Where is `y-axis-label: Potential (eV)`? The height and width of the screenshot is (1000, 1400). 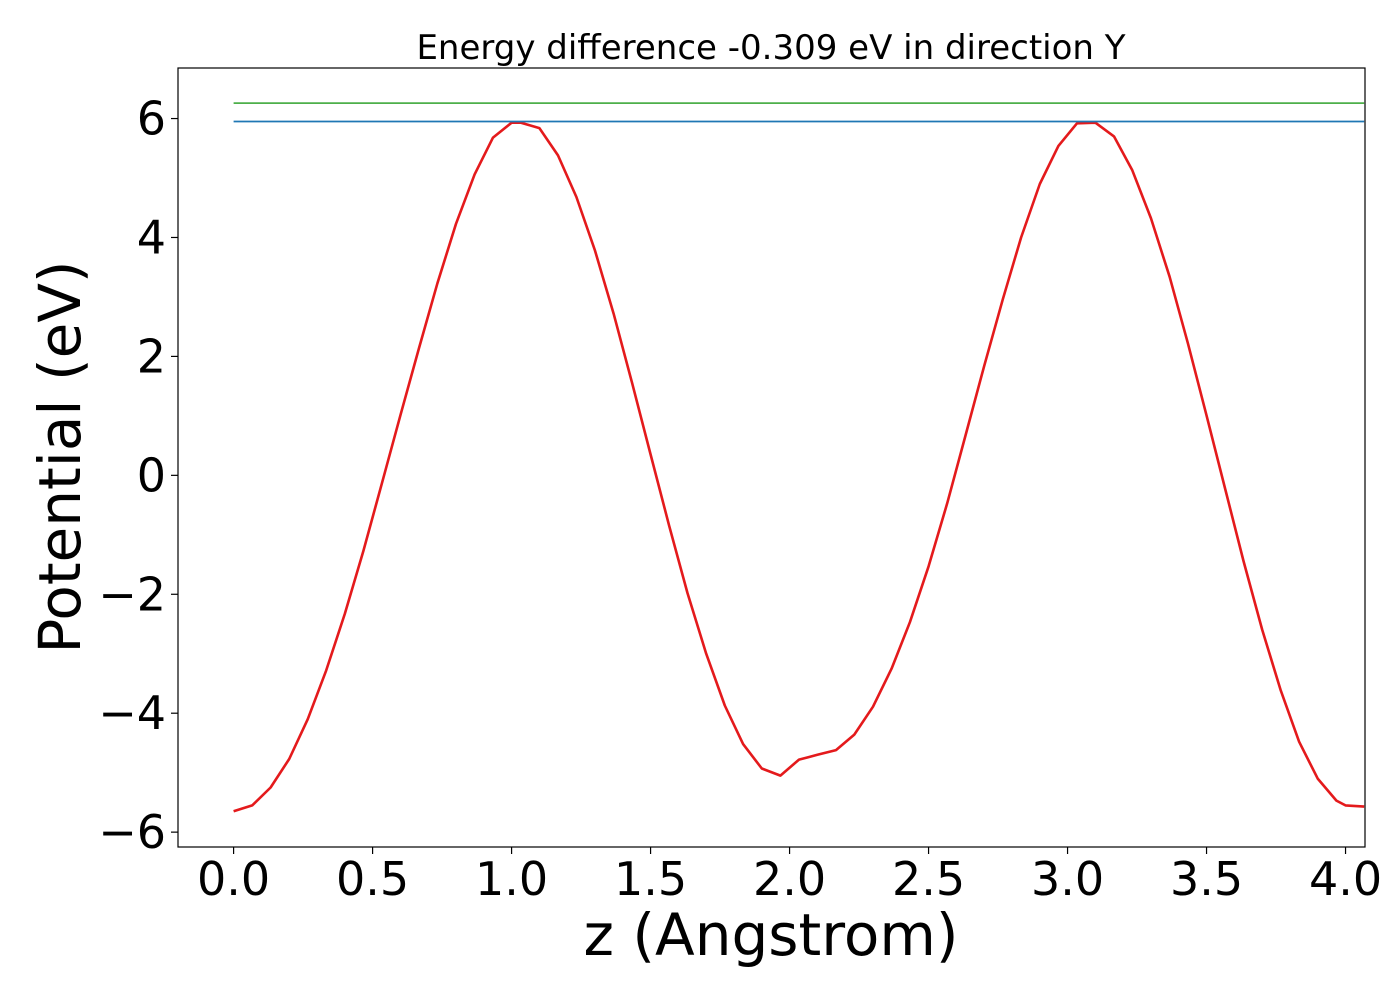 y-axis-label: Potential (eV) is located at coordinates (60, 456).